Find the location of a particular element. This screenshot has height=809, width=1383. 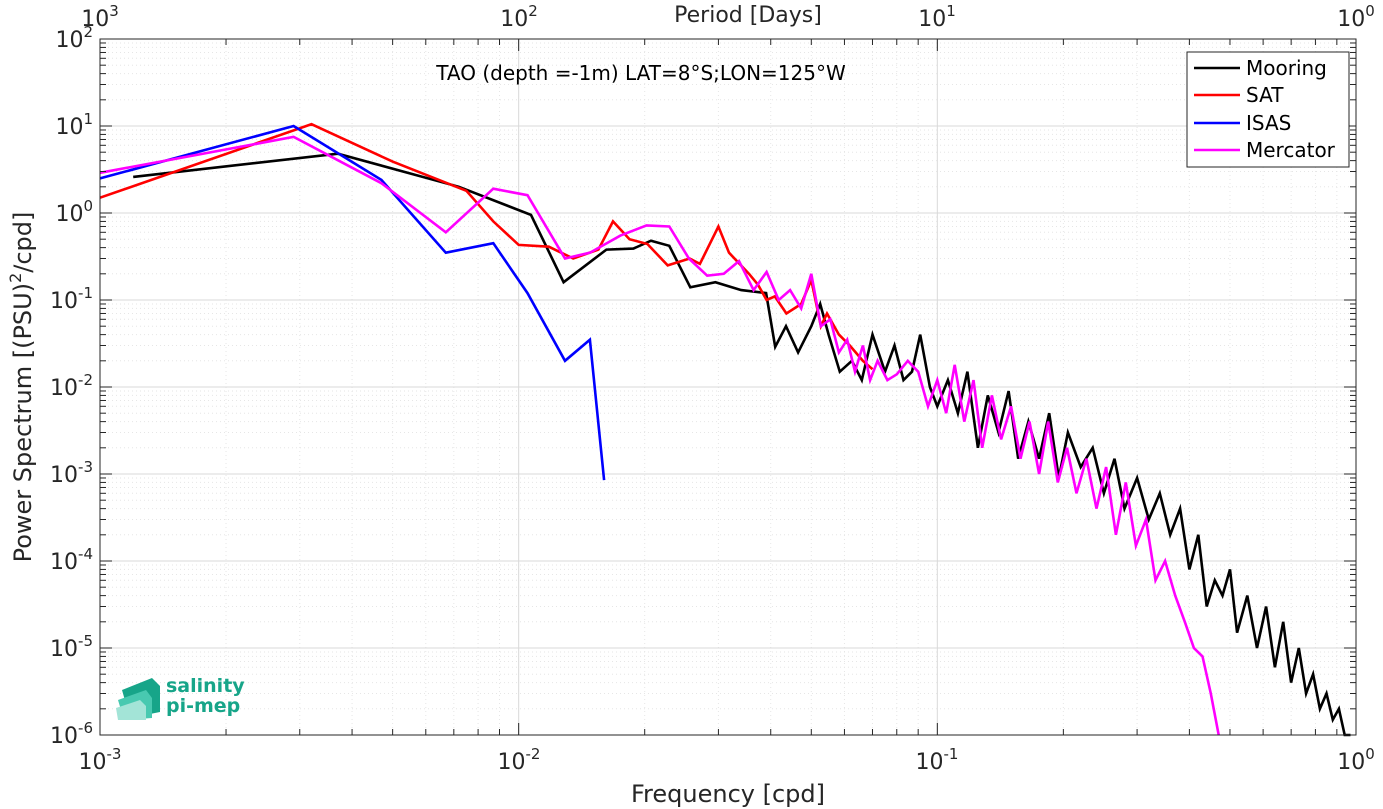

y-tick-label: 10⁻⁴ is located at coordinates (71, 560).